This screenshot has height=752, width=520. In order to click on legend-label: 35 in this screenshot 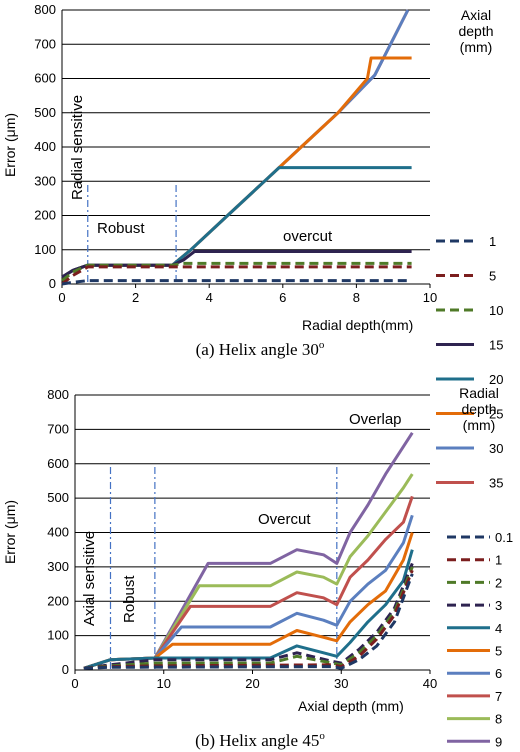, I will do `click(496, 483)`.